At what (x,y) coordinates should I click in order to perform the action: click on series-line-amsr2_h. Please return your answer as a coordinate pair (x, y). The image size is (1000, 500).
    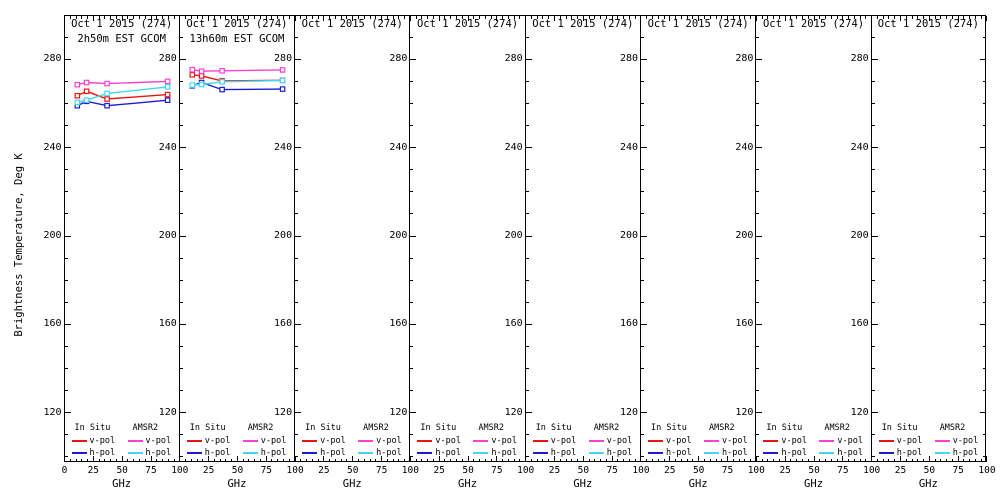
    Looking at the image, I should click on (122, 95).